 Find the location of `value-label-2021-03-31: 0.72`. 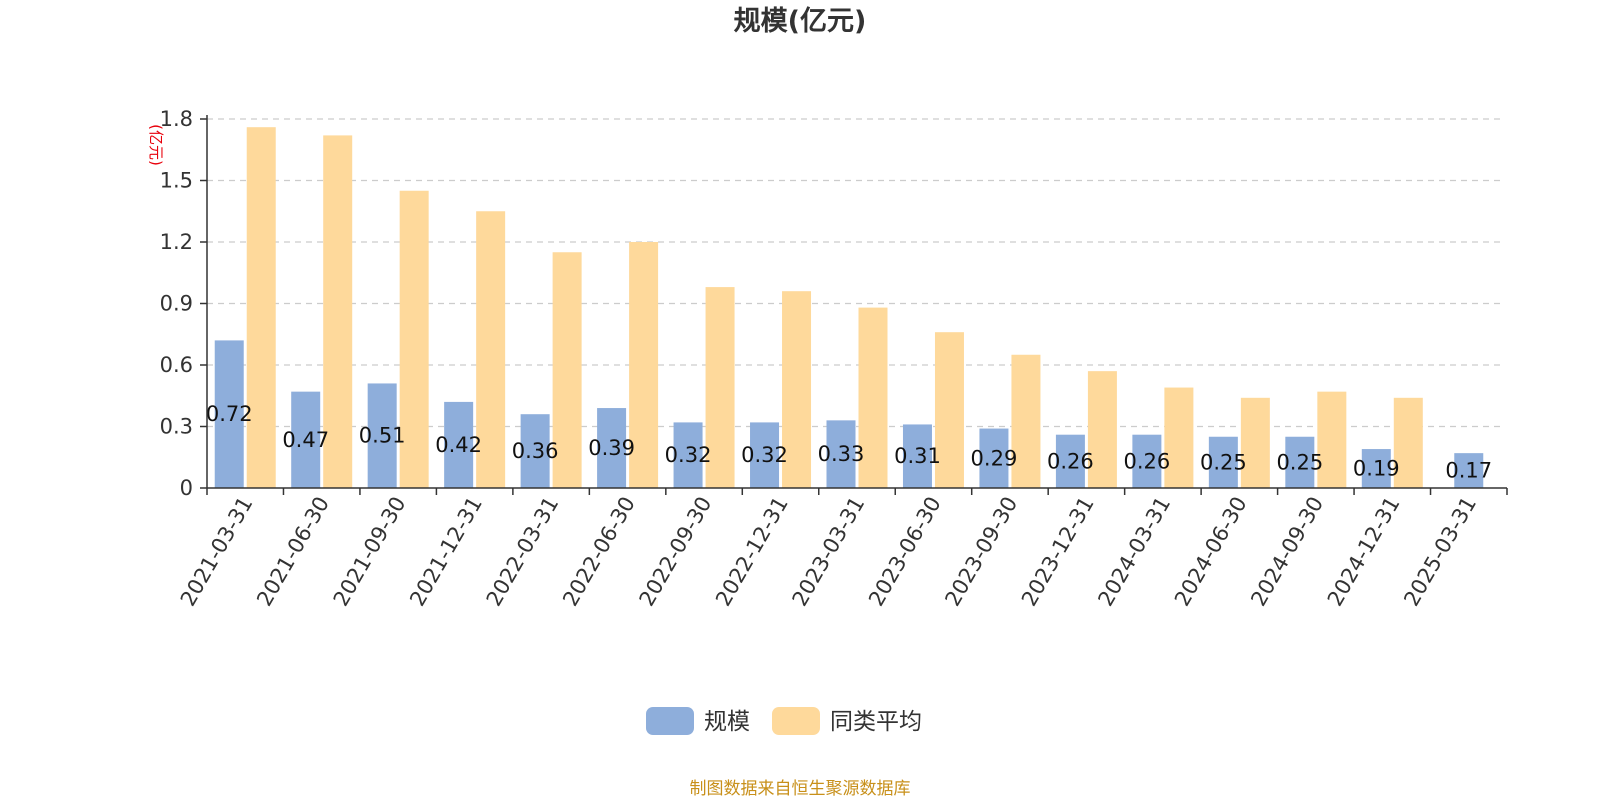

value-label-2021-03-31: 0.72 is located at coordinates (229, 414).